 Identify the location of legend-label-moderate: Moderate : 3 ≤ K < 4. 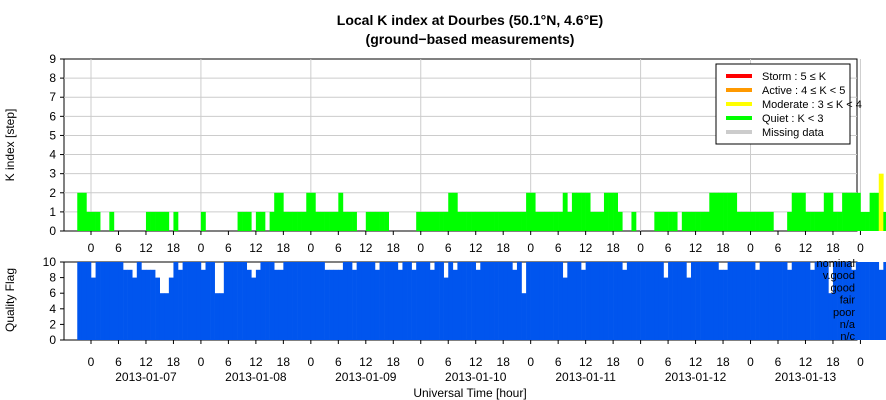
(812, 105).